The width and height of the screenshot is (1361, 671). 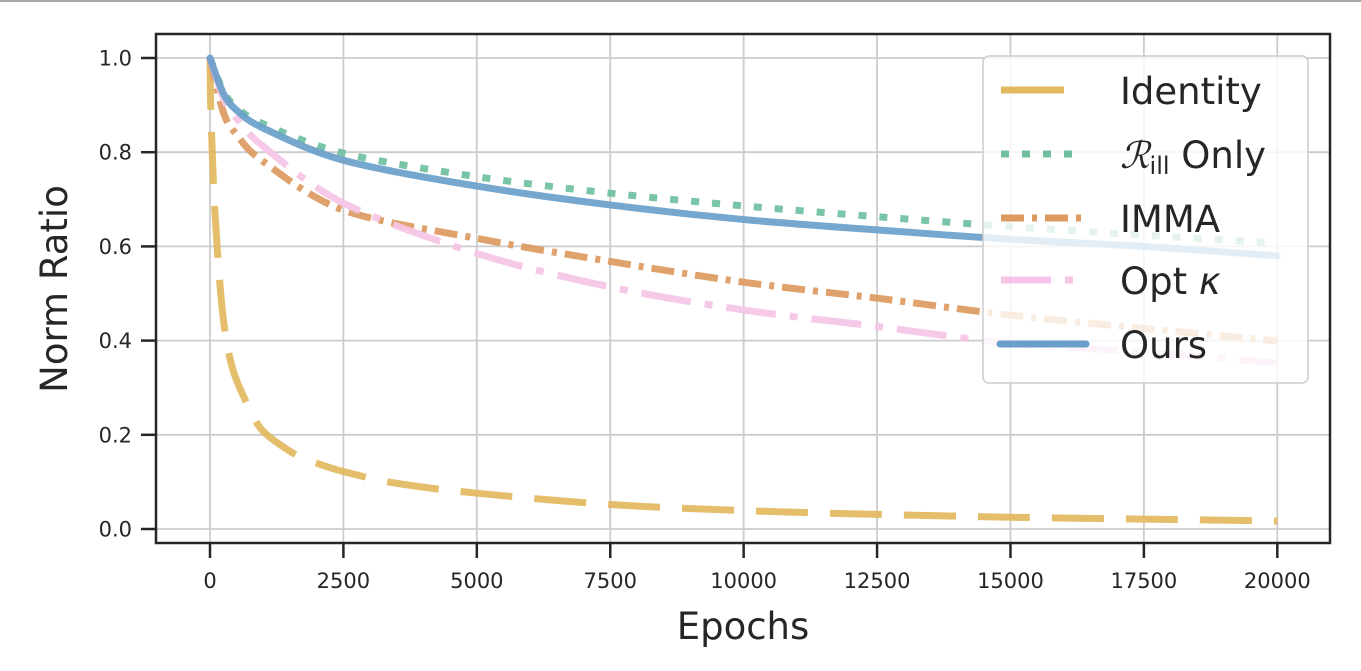 I want to click on x-tick-label: 0, so click(x=209, y=581).